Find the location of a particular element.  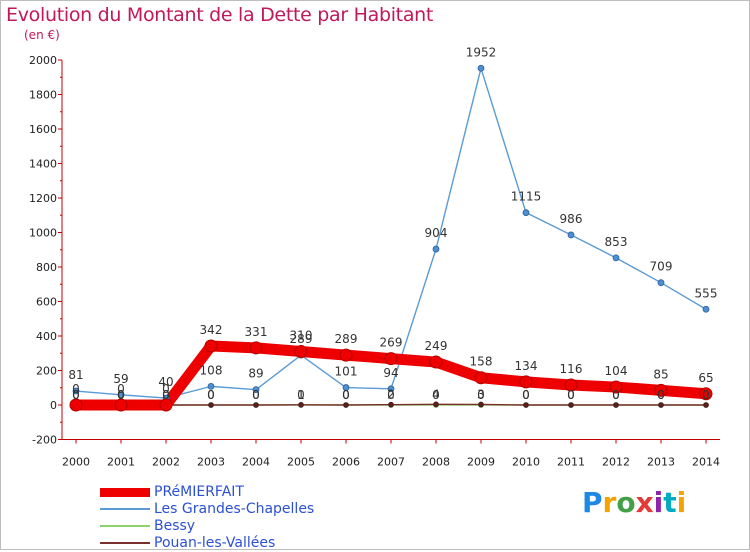

data-label-3: 1 is located at coordinates (301, 395).